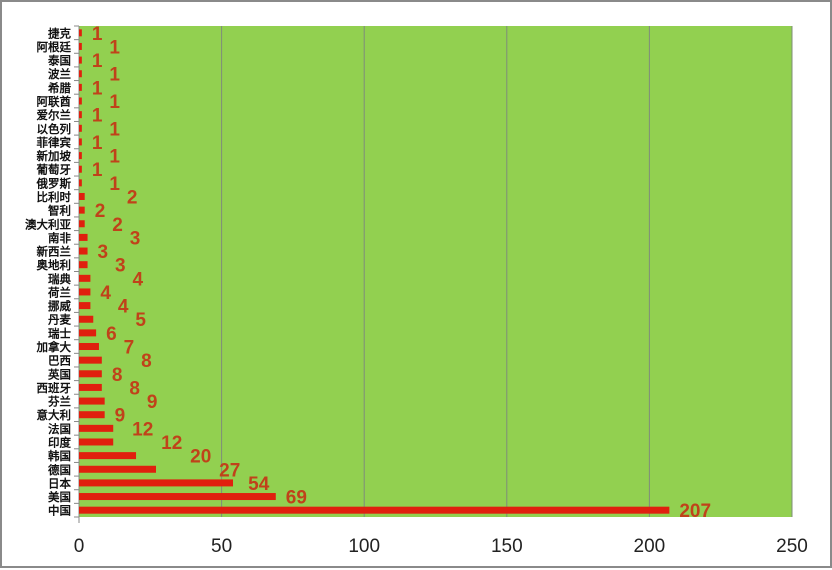  I want to click on data-label: 7, so click(129, 348).